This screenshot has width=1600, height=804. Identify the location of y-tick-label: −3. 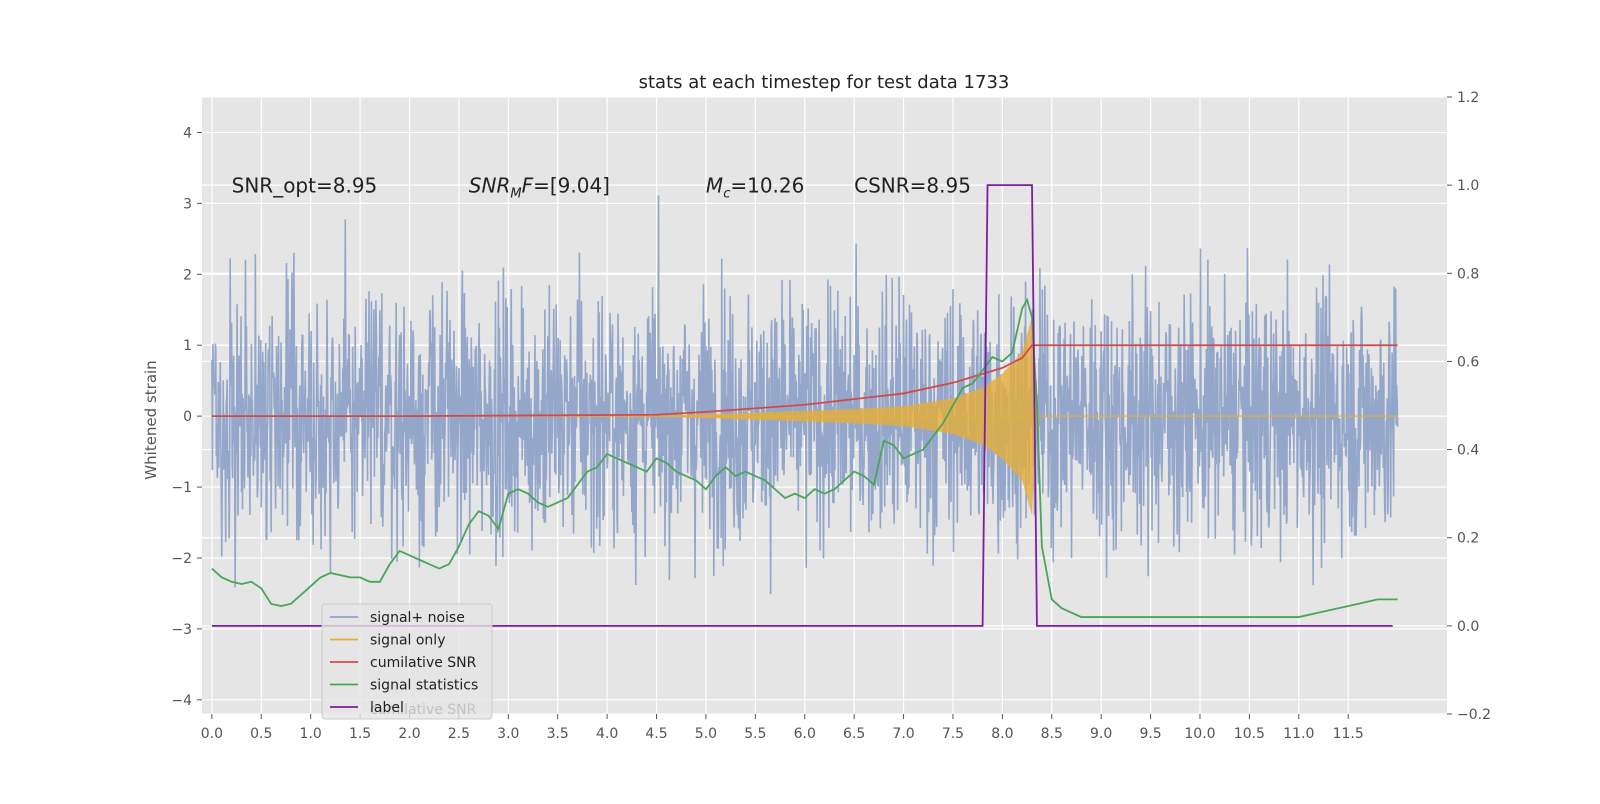
(181, 630).